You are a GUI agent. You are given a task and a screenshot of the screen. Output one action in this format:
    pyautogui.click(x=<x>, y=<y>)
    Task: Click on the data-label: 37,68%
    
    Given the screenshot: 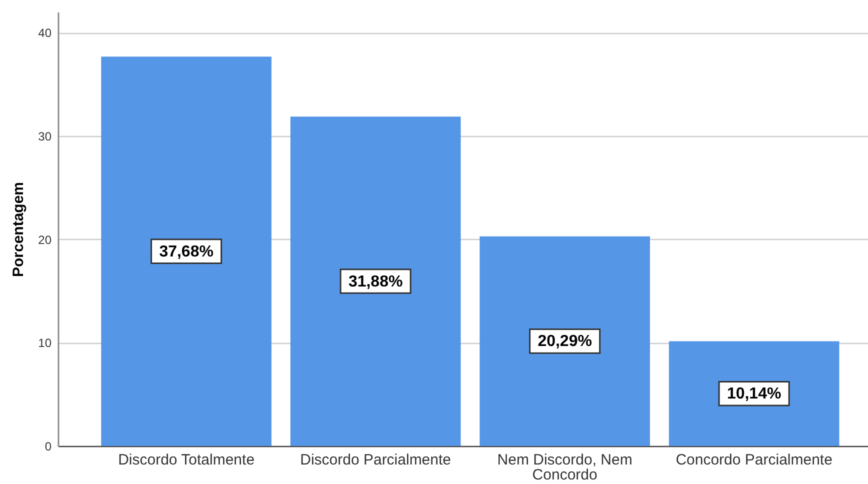 What is the action you would take?
    pyautogui.click(x=186, y=251)
    